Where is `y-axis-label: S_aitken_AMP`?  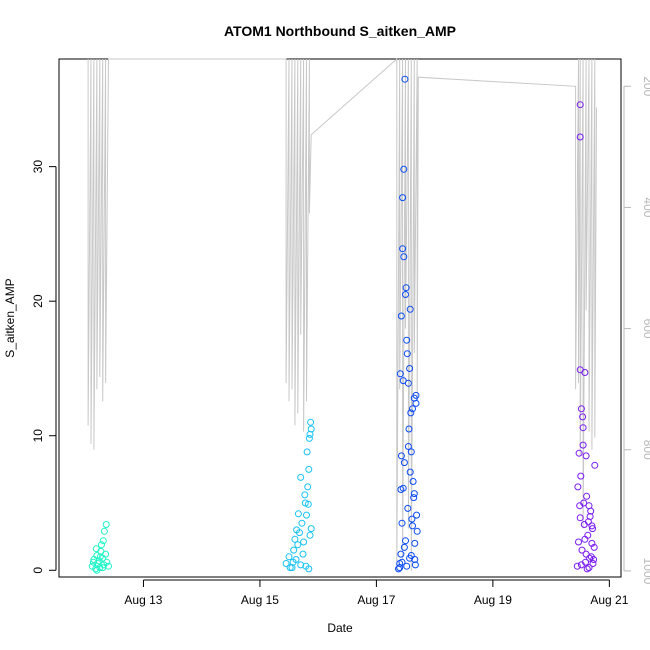
y-axis-label: S_aitken_AMP is located at coordinates (10, 317).